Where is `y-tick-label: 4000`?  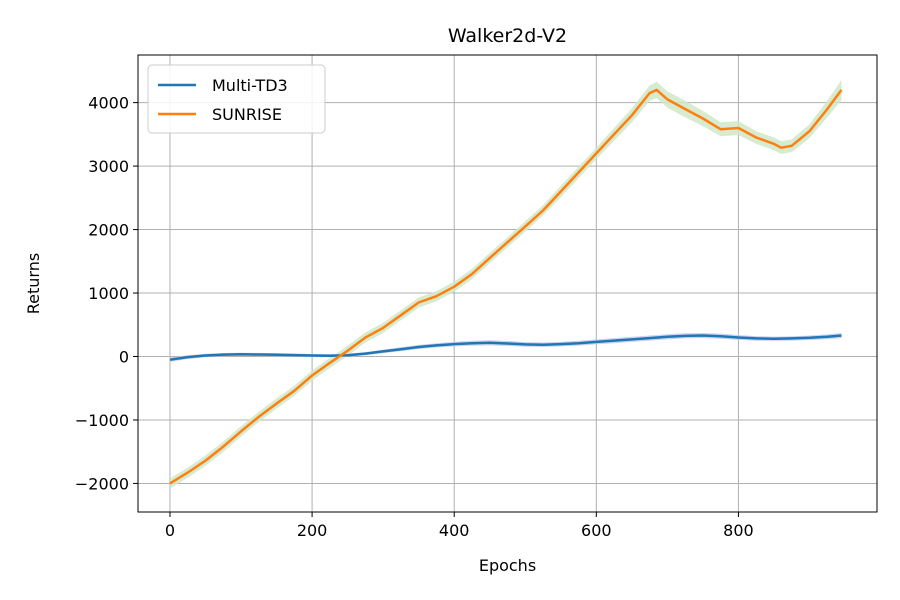
y-tick-label: 4000 is located at coordinates (108, 103).